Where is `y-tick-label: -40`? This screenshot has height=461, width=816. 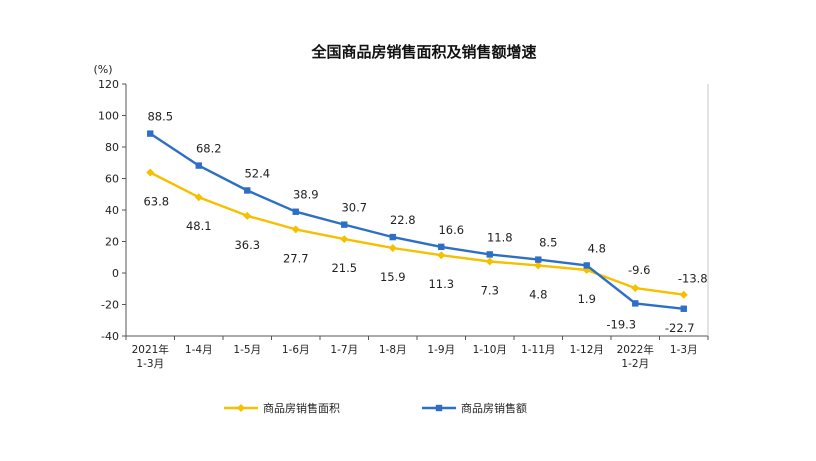
y-tick-label: -40 is located at coordinates (110, 336).